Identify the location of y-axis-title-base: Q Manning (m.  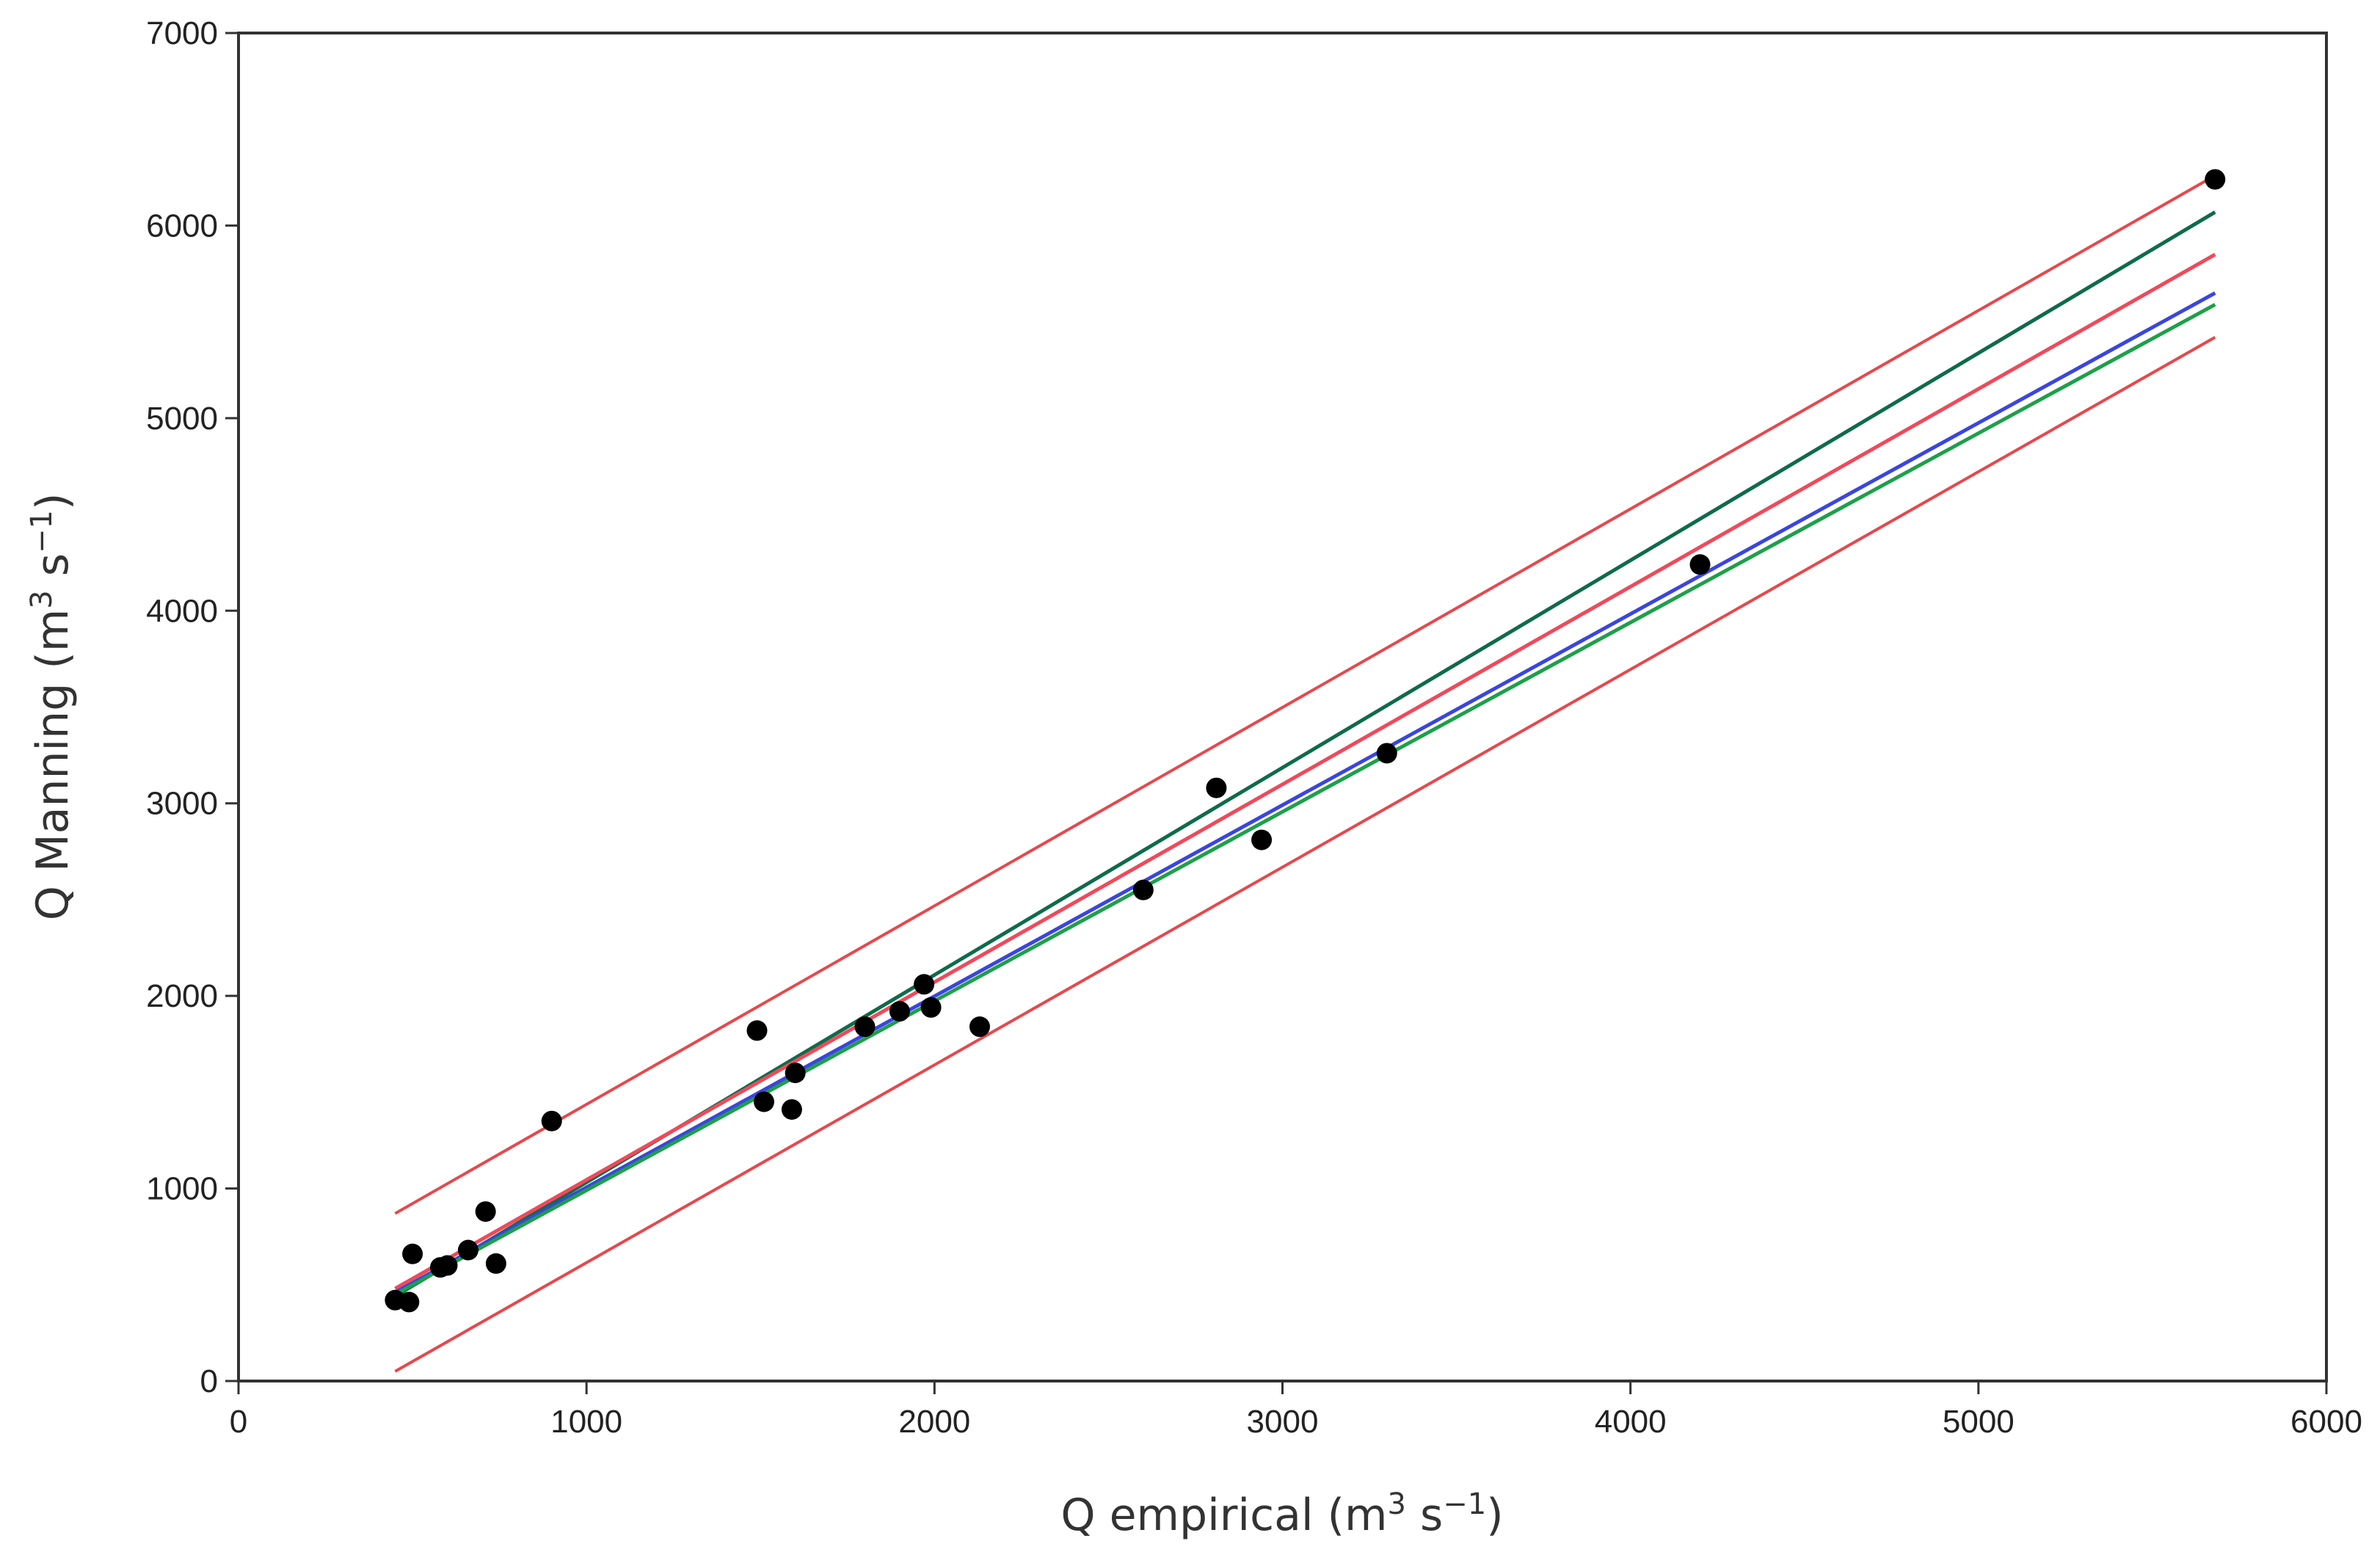
(53, 765).